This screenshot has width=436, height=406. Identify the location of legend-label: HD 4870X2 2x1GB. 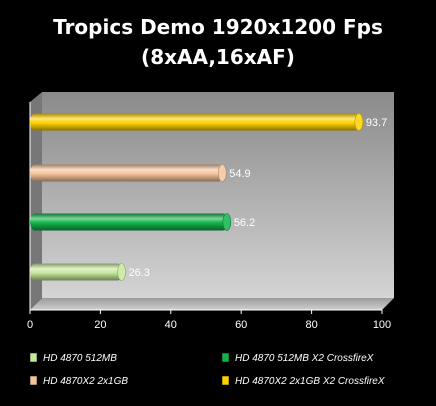
(85, 381).